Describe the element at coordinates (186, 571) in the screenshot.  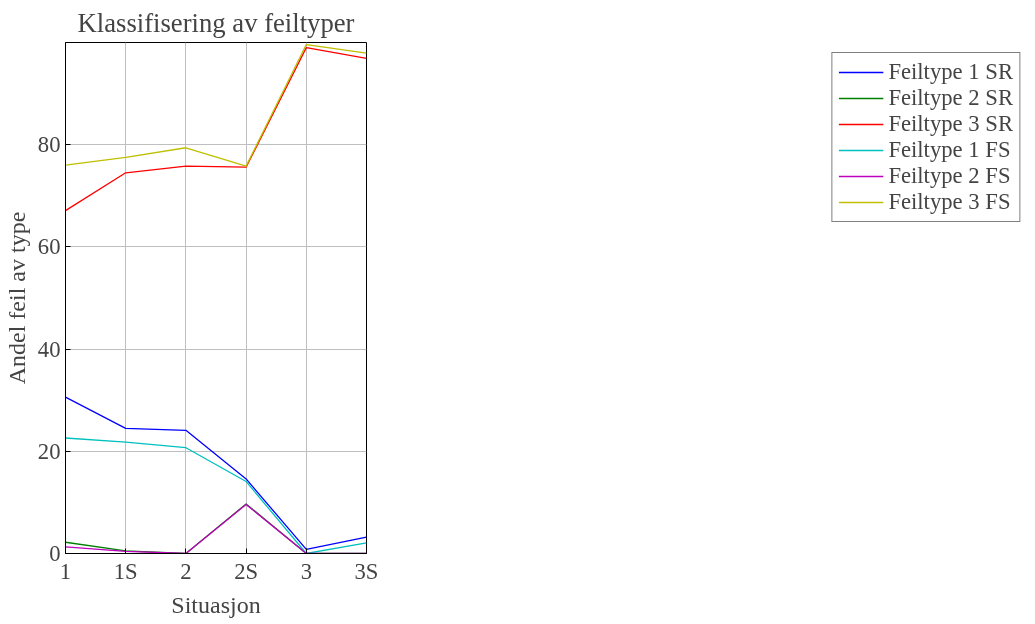
I see `x-tick-label: 2` at that location.